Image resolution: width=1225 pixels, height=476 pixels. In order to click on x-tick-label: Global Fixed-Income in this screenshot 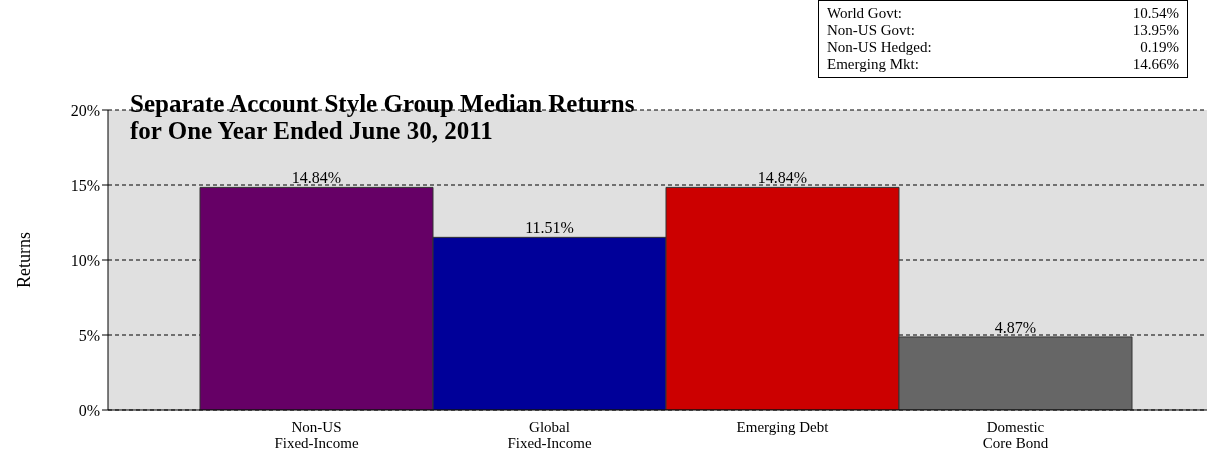, I will do `click(549, 435)`.